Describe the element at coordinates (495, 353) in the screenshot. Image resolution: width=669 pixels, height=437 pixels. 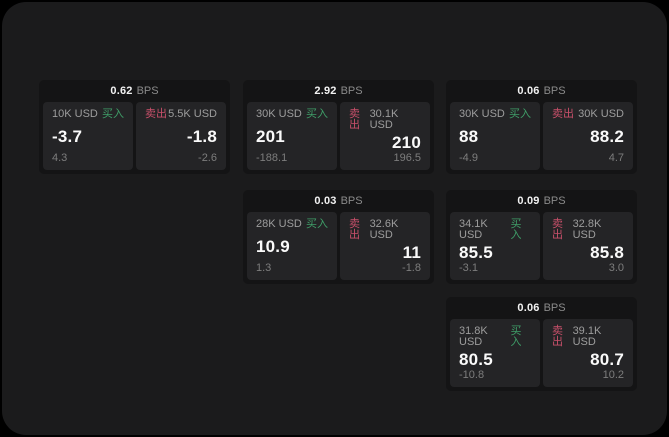
I see `buy-panel: 31.8K USD 买入 80.5 -10.8` at that location.